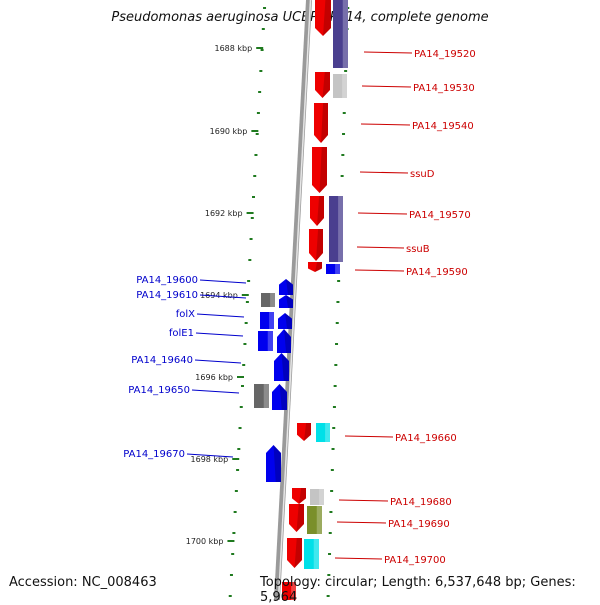 This screenshot has height=605, width=600. What do you see at coordinates (445, 54) in the screenshot?
I see `forward-gene-label: PA14_19520` at bounding box center [445, 54].